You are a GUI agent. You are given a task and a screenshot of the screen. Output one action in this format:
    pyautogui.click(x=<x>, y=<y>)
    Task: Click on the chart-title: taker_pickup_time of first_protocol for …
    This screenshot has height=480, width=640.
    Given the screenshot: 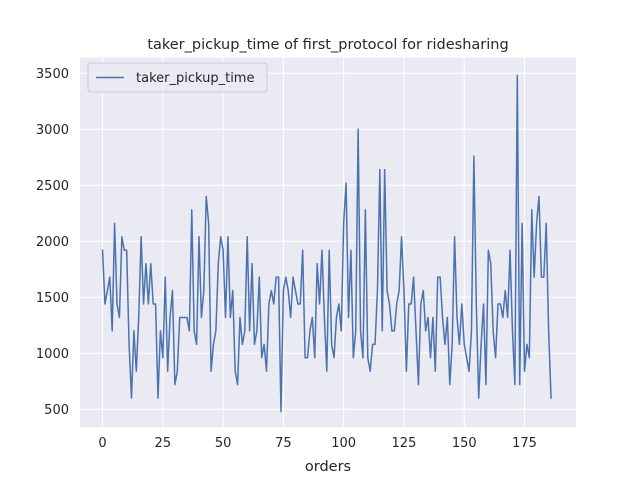 What is the action you would take?
    pyautogui.click(x=327, y=45)
    